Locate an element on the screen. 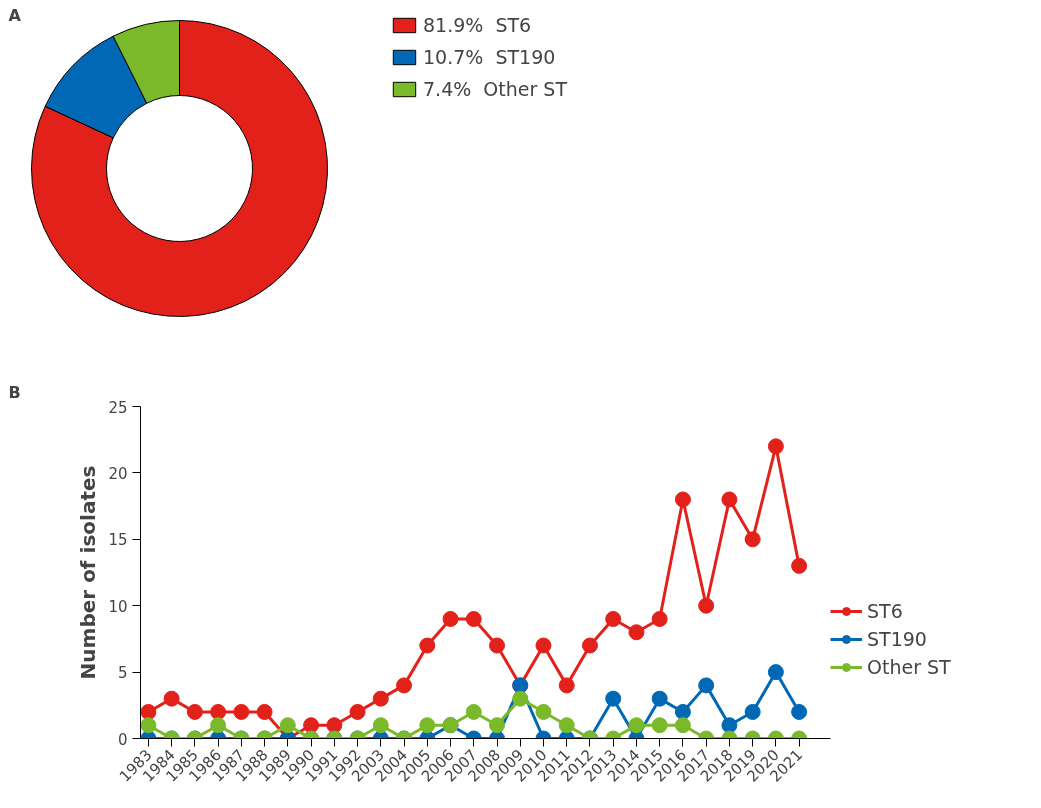 This screenshot has width=1041, height=808. y-tick-label: 0 is located at coordinates (122, 739).